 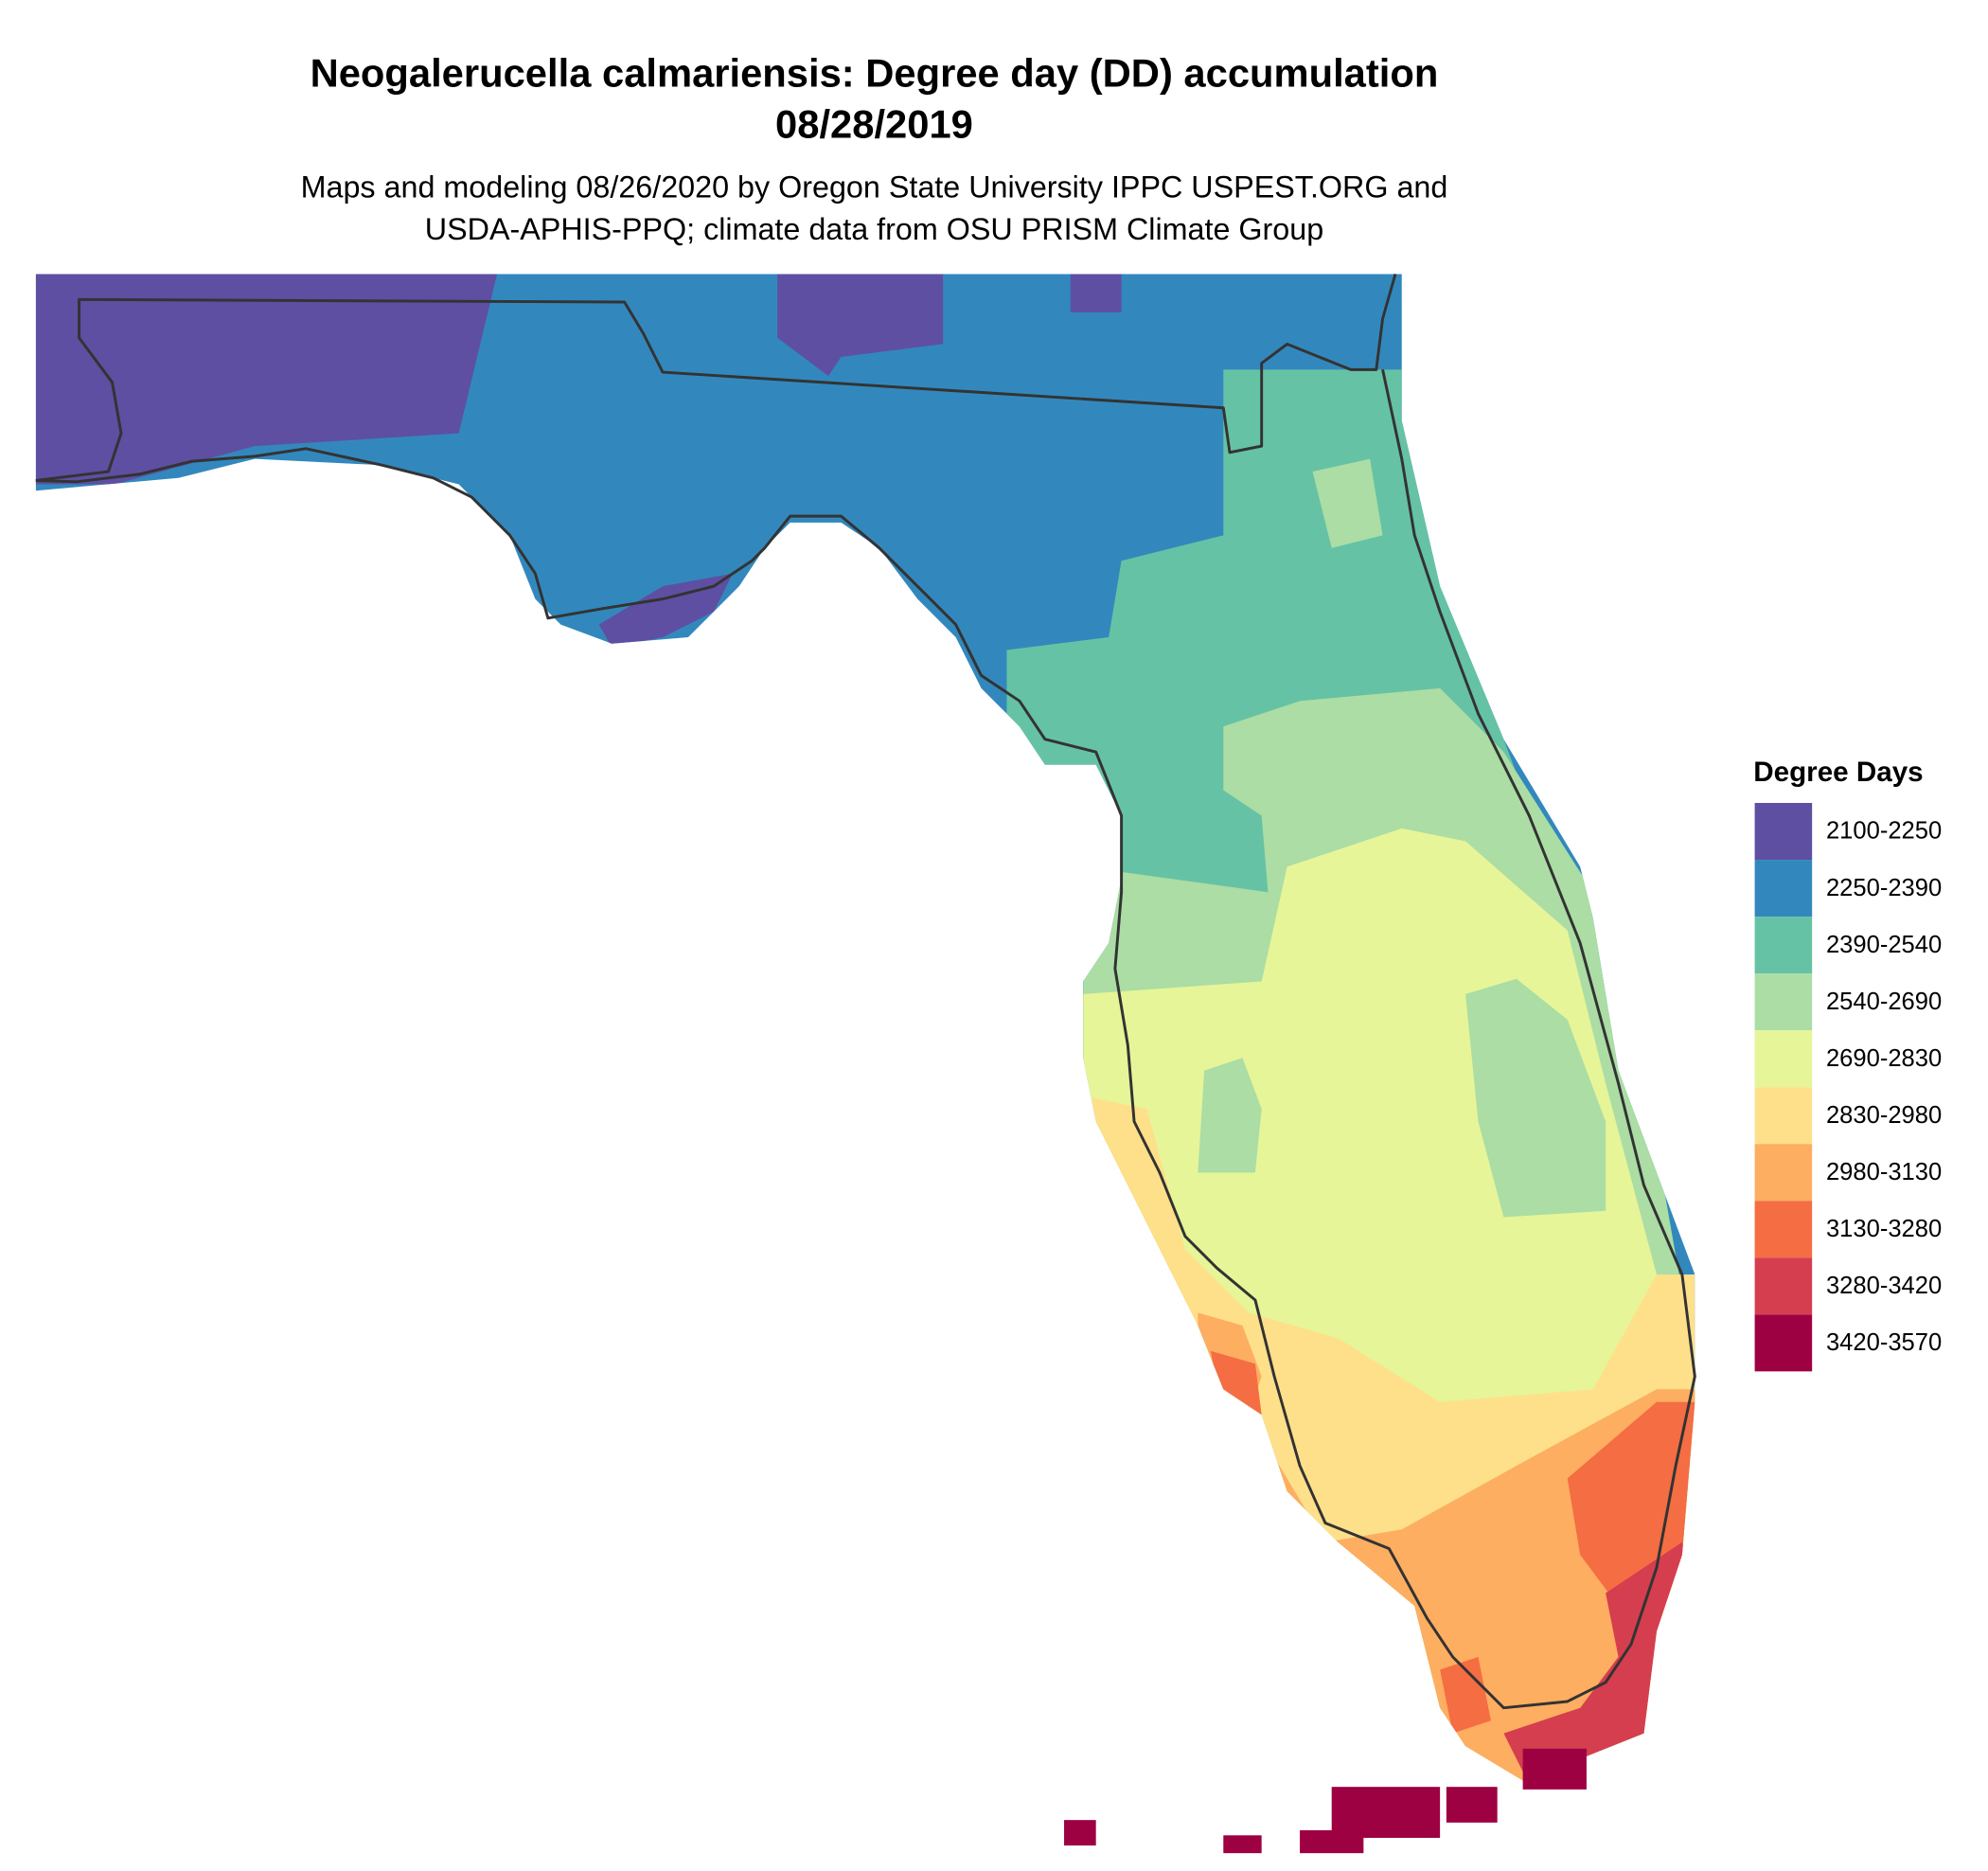 I want to click on legend-label: 2830-2980, so click(x=1884, y=1115).